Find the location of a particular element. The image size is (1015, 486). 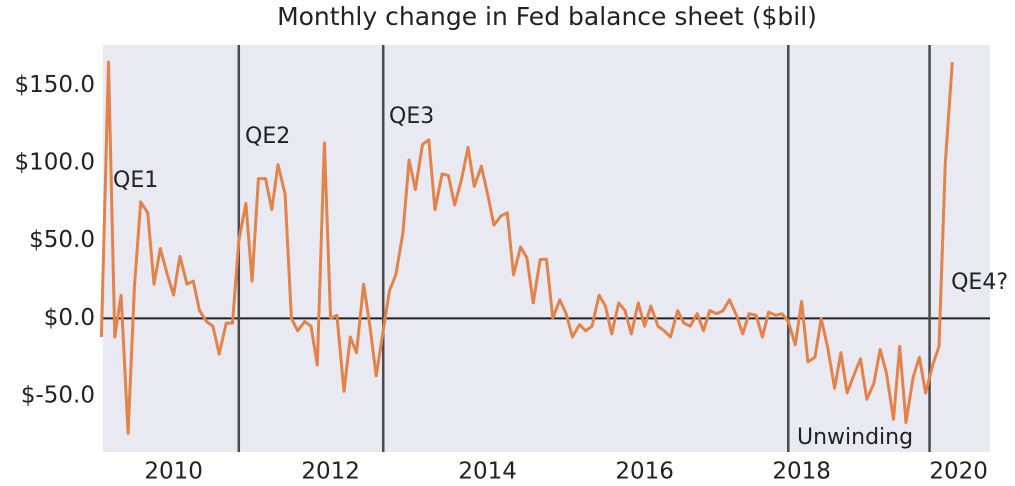

annotation: QE2 is located at coordinates (267, 136).